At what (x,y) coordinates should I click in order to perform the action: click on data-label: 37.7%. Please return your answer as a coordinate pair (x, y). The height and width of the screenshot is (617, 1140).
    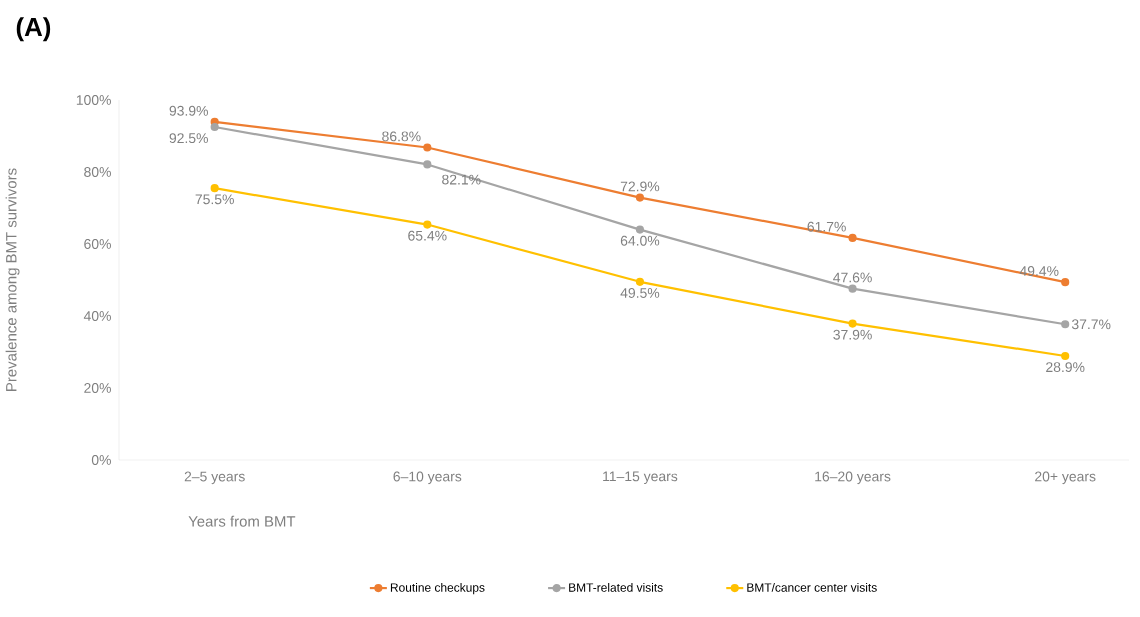
    Looking at the image, I should click on (1091, 324).